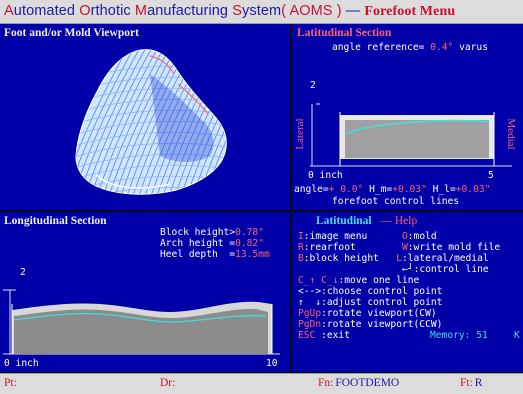  What do you see at coordinates (370, 302) in the screenshot?
I see `help-row-adjust-point: ↑ ↓:adjust control point` at bounding box center [370, 302].